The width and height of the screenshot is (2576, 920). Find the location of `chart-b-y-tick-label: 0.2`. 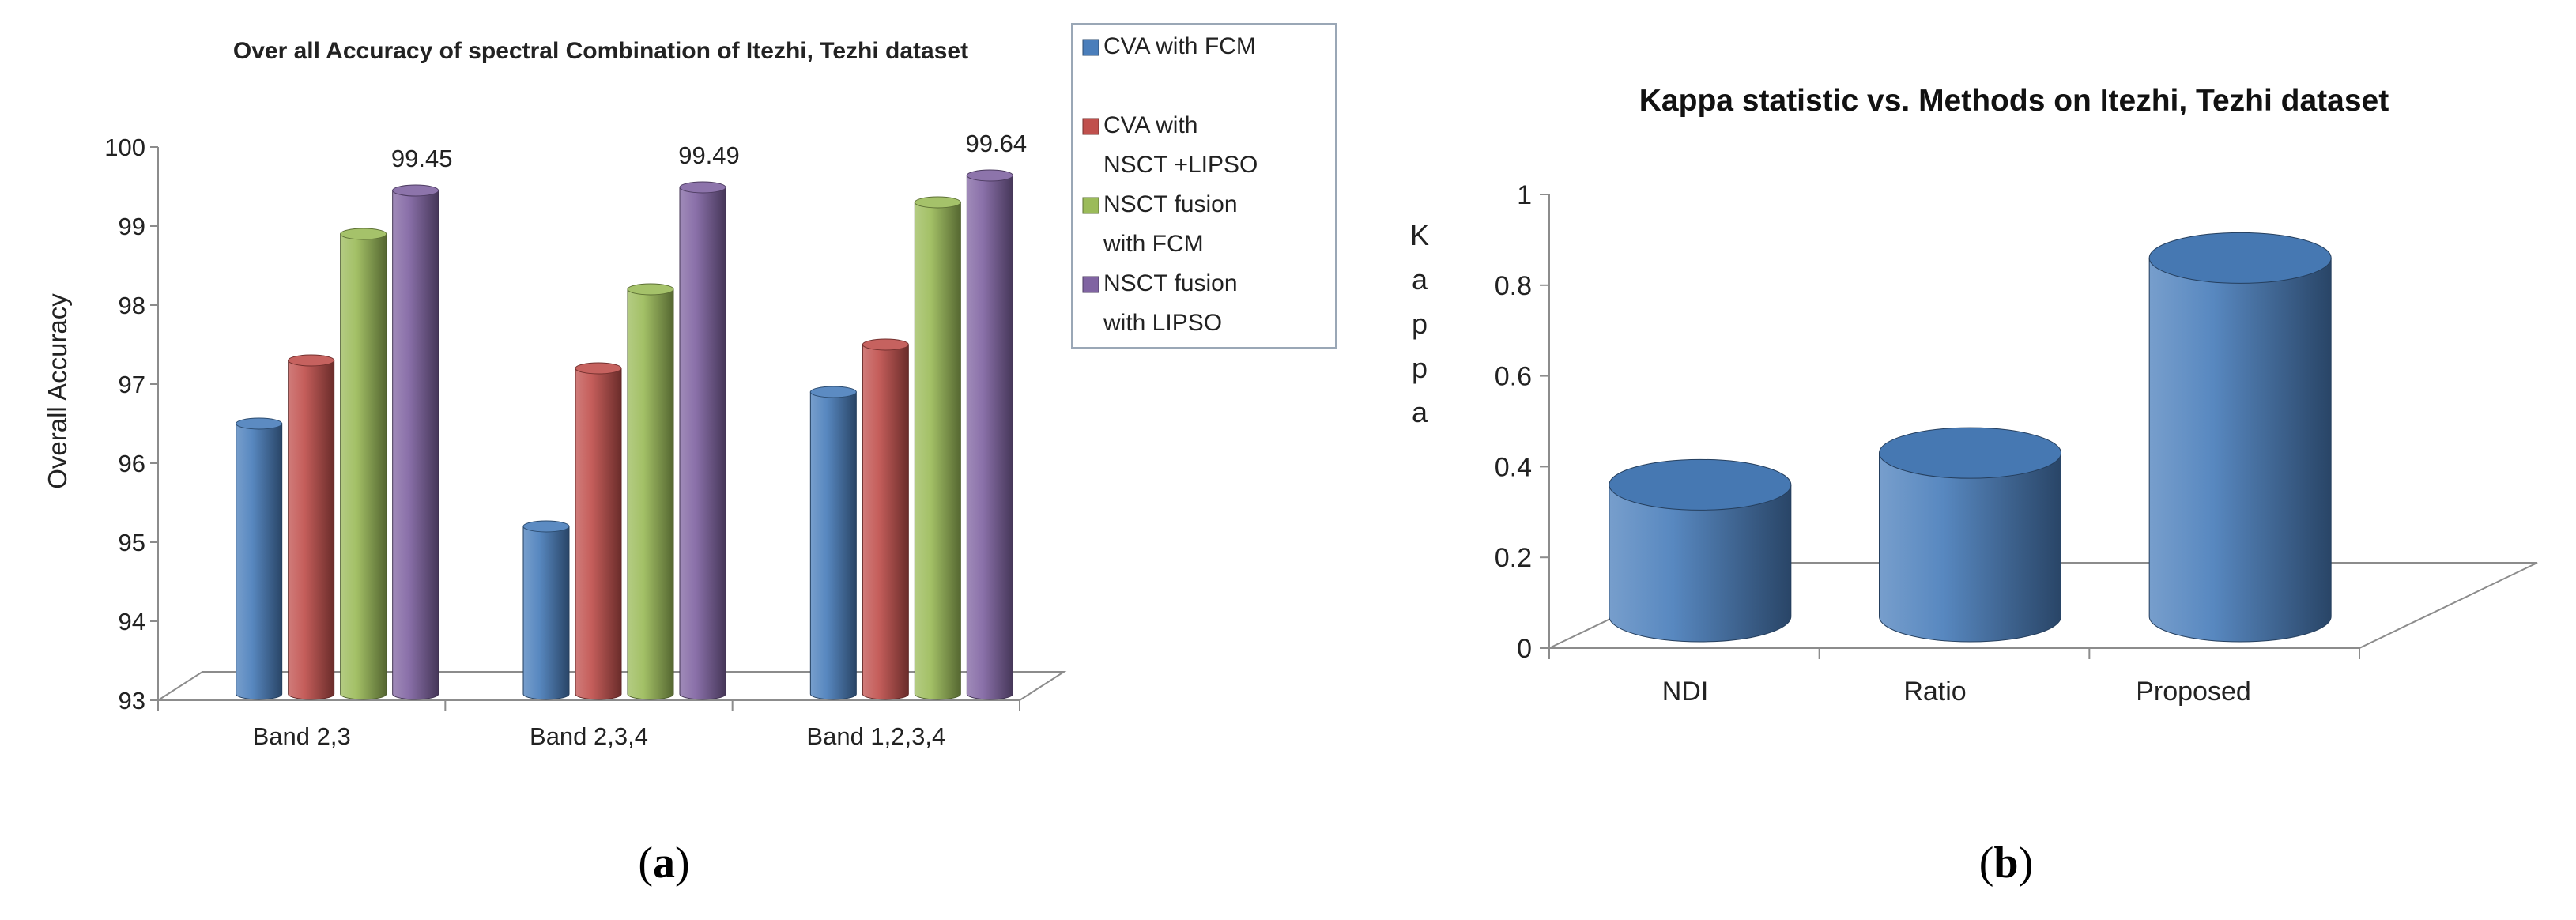

chart-b-y-tick-label: 0.2 is located at coordinates (1513, 558).